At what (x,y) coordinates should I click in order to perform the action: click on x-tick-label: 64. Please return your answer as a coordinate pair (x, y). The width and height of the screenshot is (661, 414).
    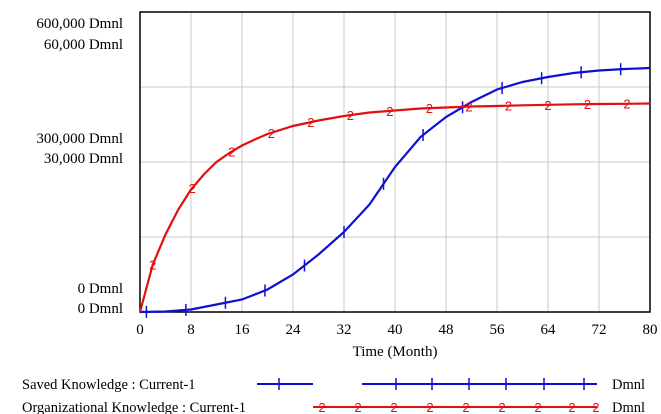
    Looking at the image, I should click on (549, 330).